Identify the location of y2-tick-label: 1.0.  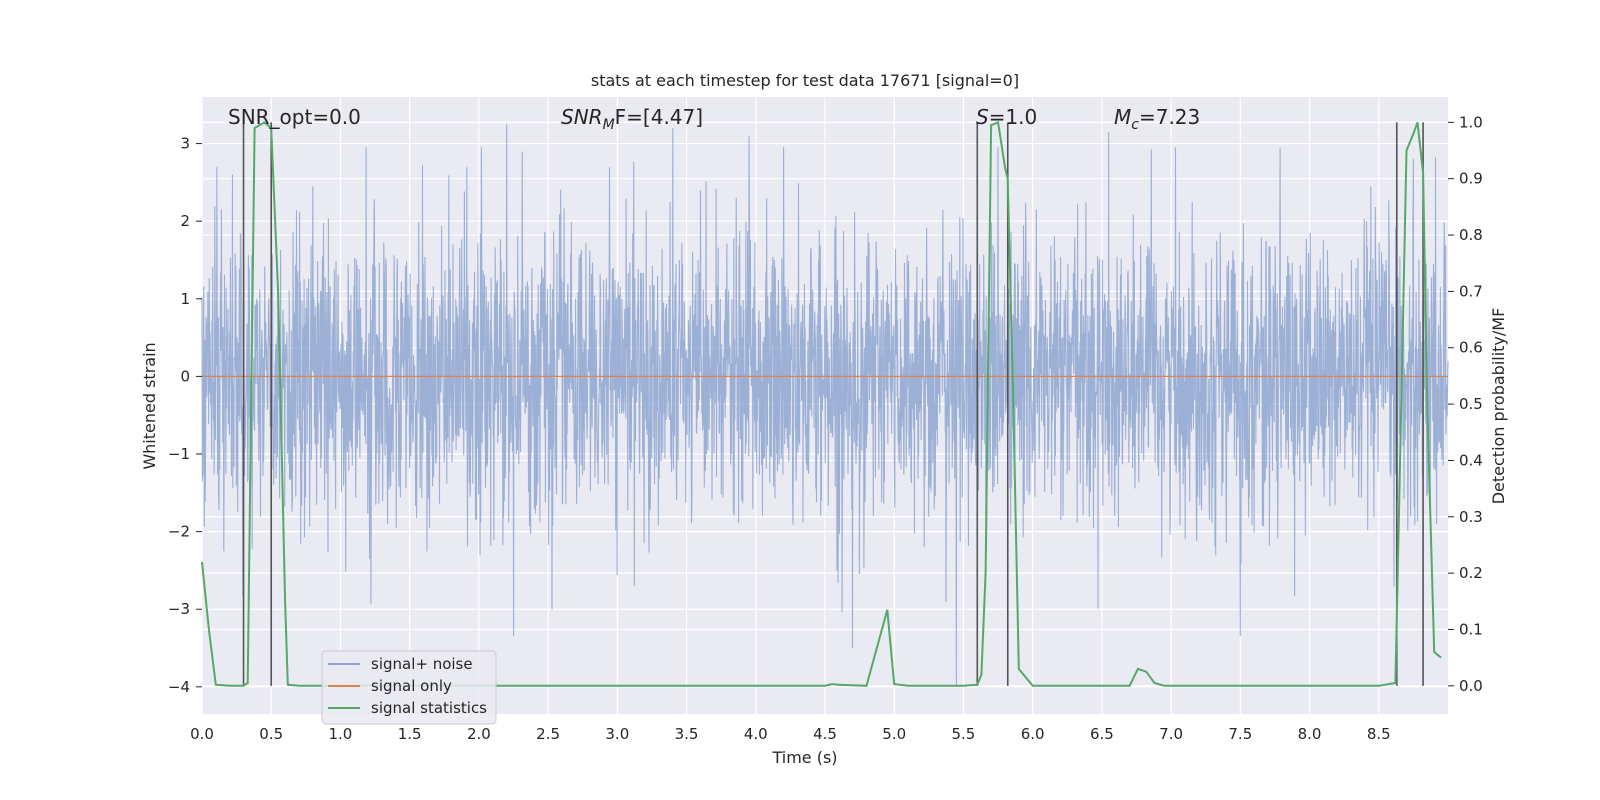
(1471, 122).